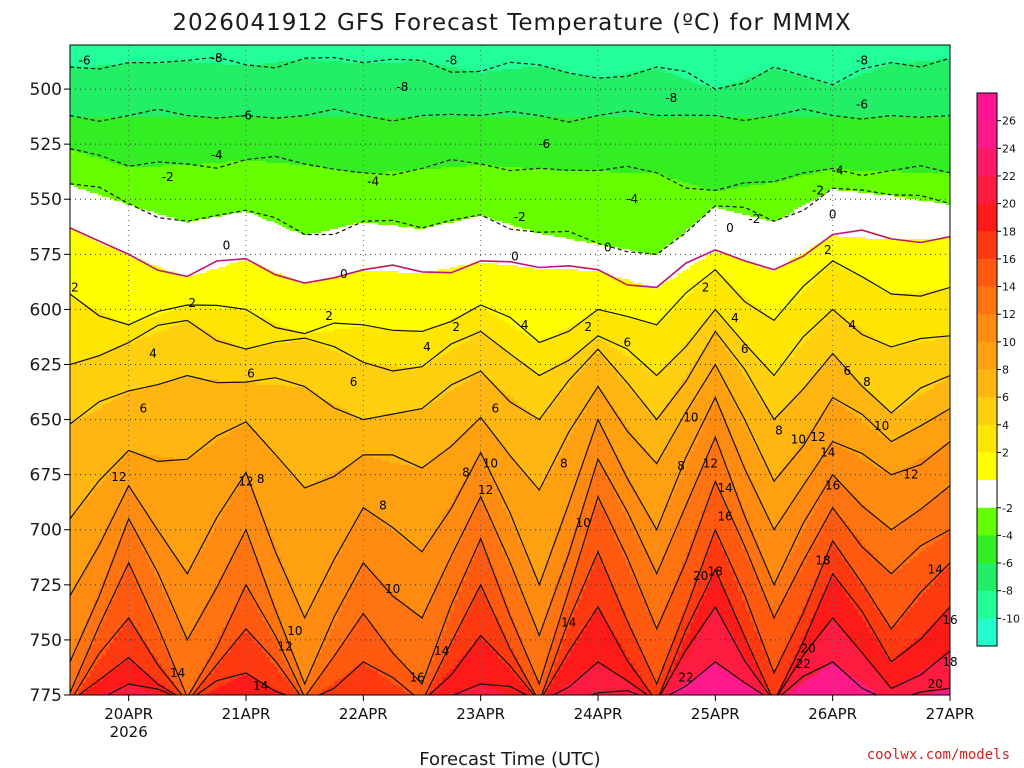  What do you see at coordinates (1009, 204) in the screenshot?
I see `colorbar-label: 20` at bounding box center [1009, 204].